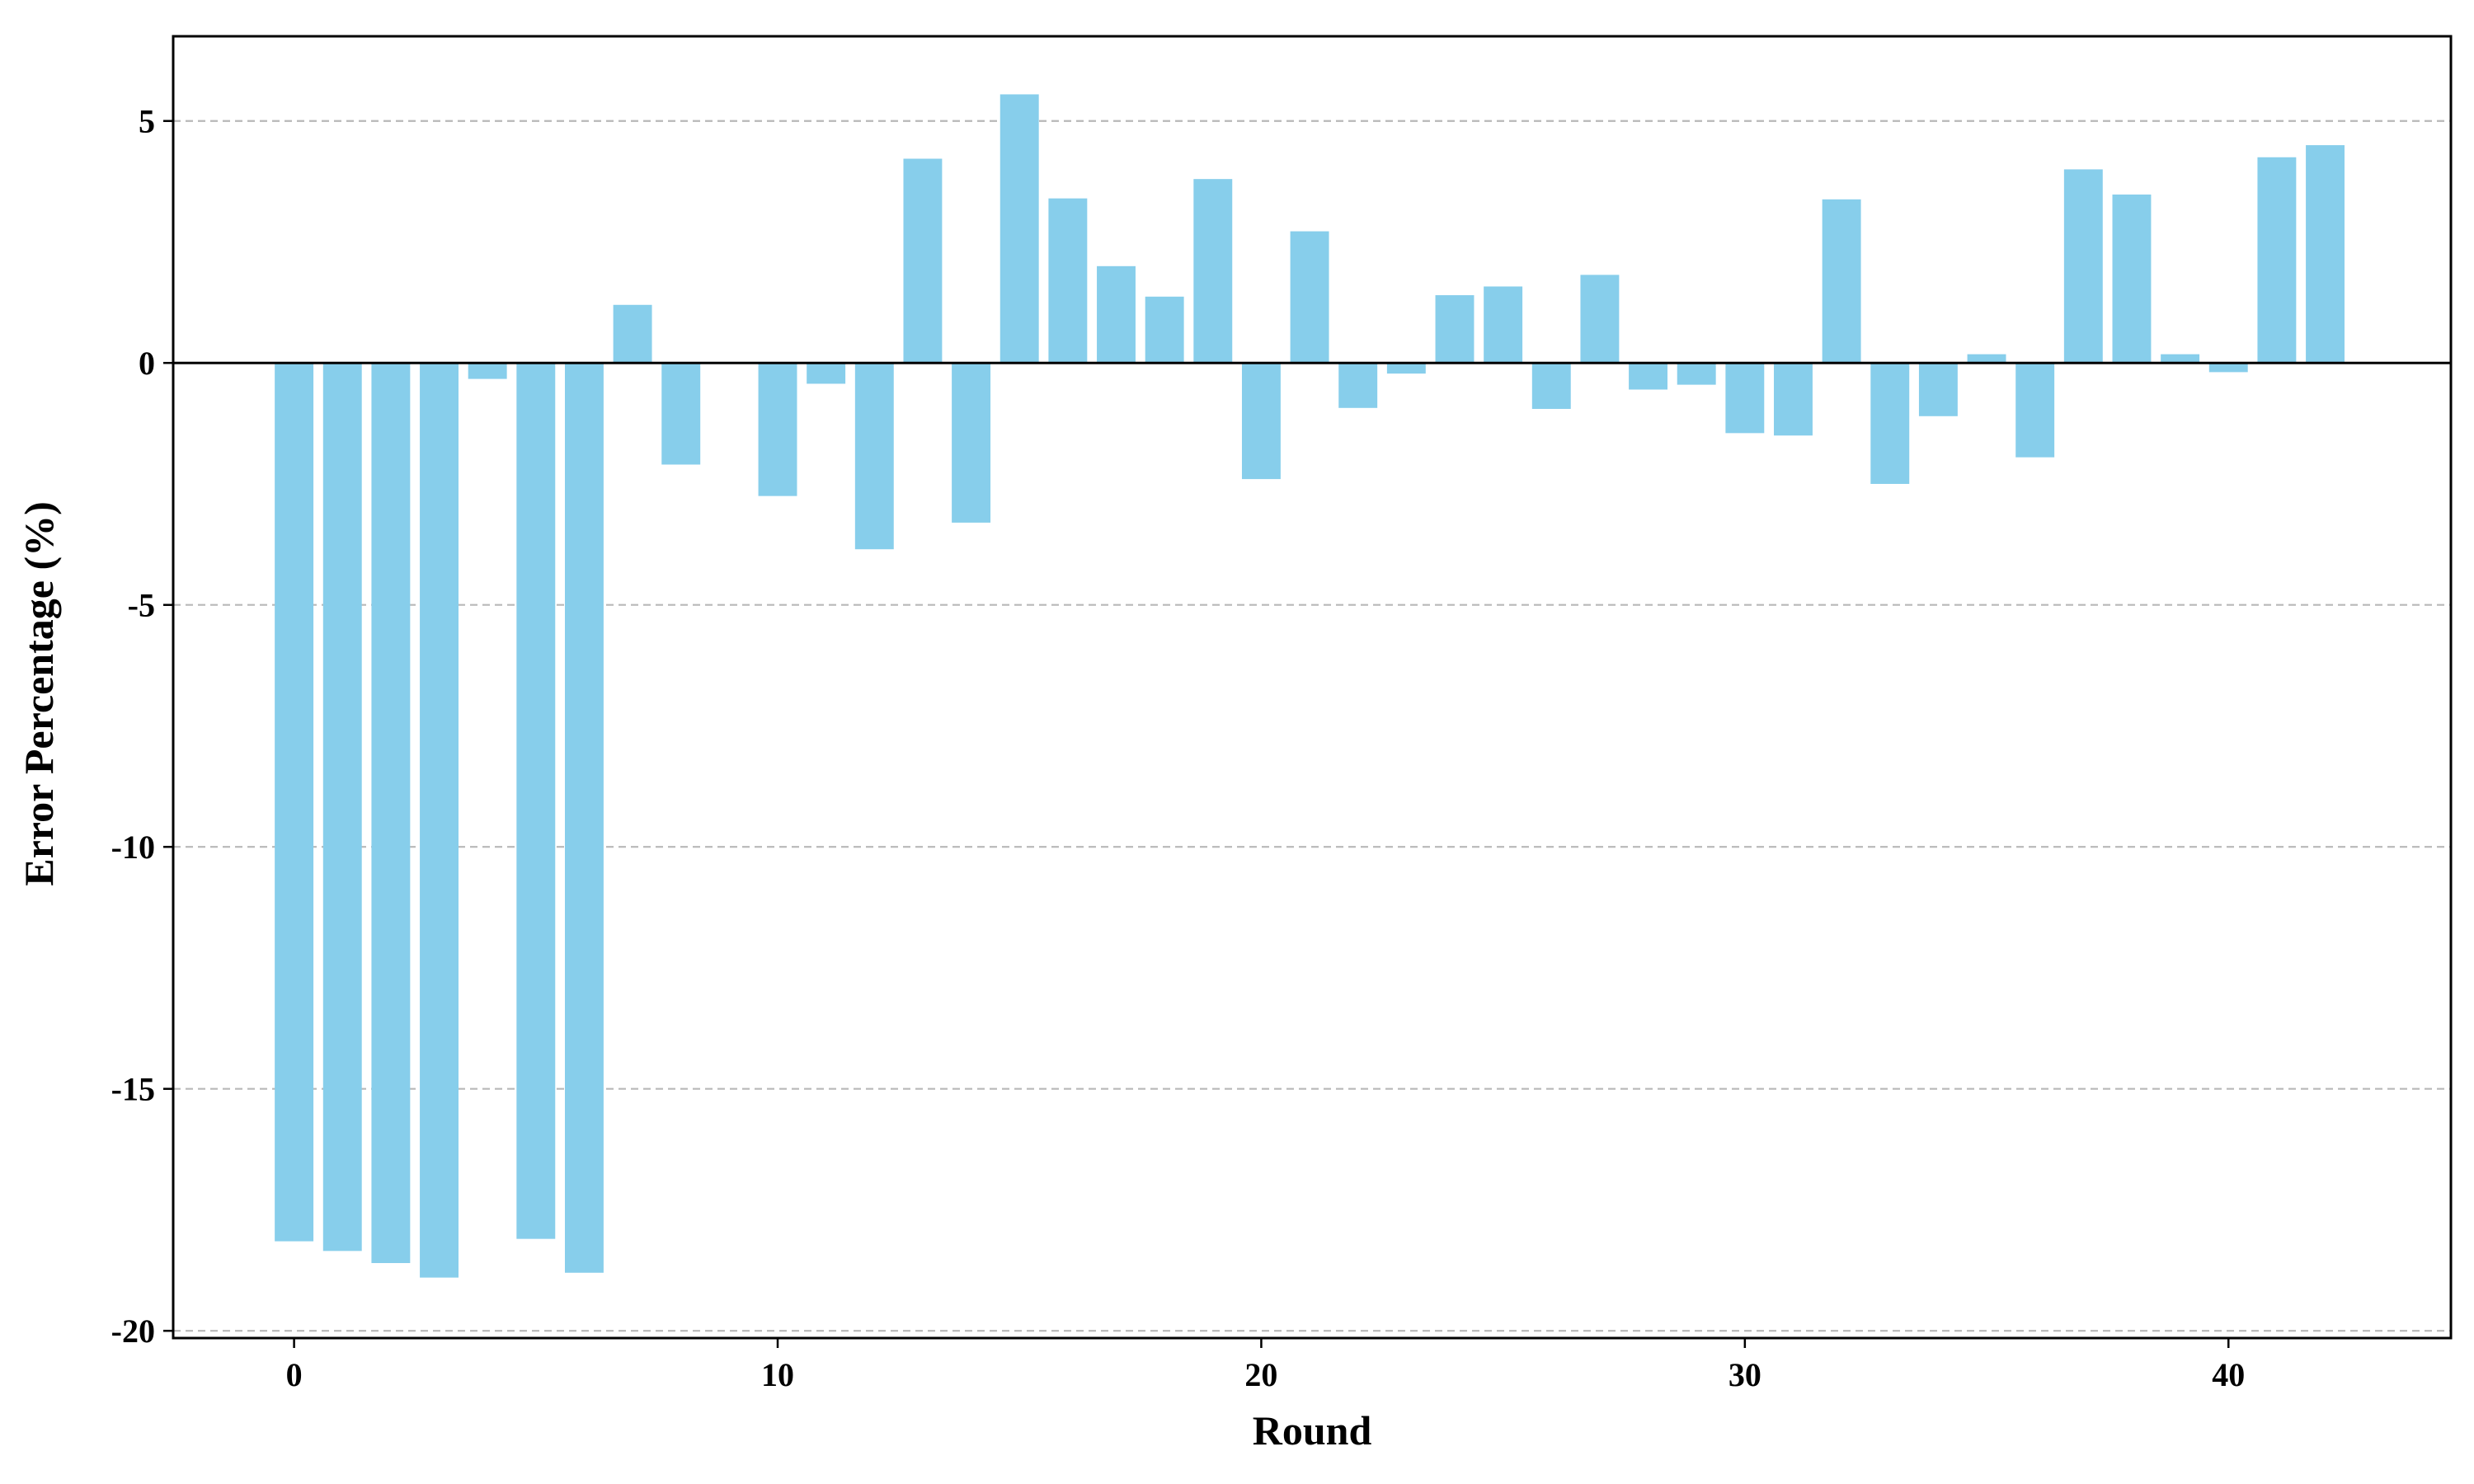 Image resolution: width=2474 pixels, height=1484 pixels. I want to click on x-tick-label: 40, so click(2228, 1374).